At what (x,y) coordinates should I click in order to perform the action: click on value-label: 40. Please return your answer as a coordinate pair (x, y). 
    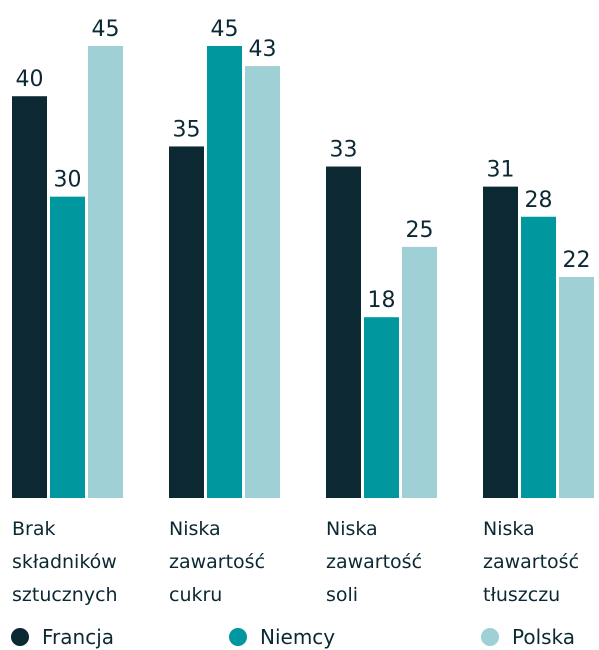
    Looking at the image, I should click on (30, 79).